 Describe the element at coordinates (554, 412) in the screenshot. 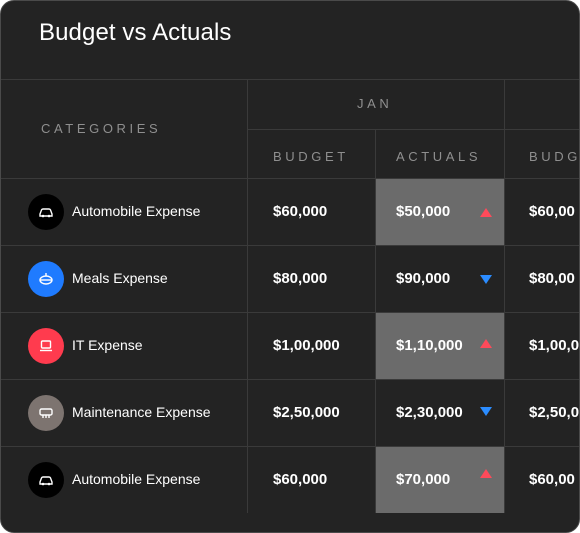

I see `budget-next-value: $2,50,0` at that location.